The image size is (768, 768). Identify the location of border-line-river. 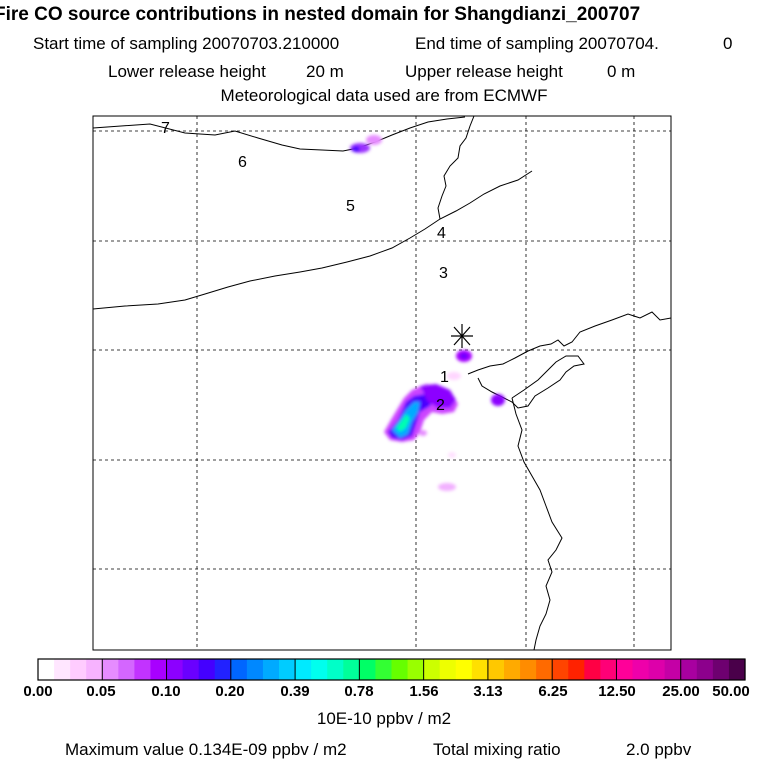
(456, 168).